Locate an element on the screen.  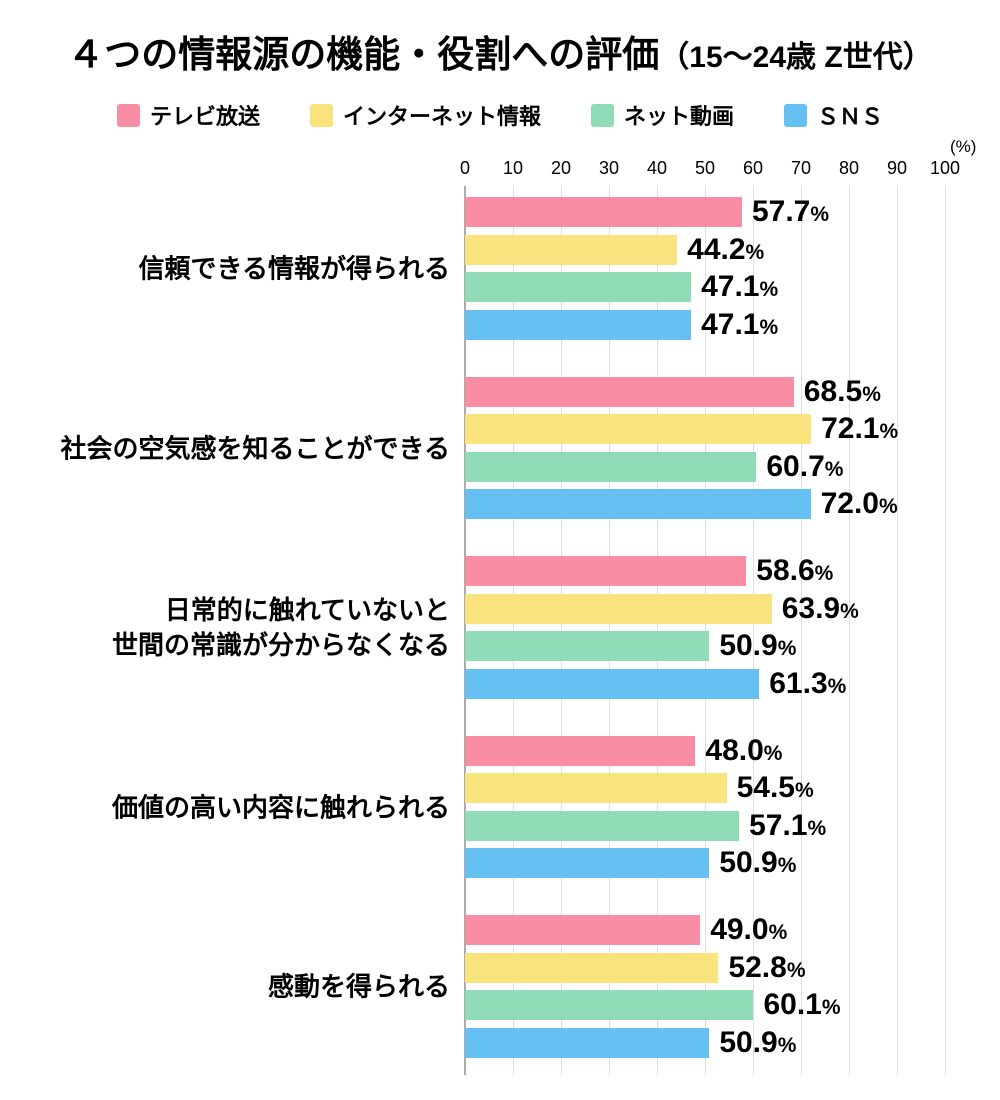
category-label: 感動を得られる is located at coordinates (358, 986).